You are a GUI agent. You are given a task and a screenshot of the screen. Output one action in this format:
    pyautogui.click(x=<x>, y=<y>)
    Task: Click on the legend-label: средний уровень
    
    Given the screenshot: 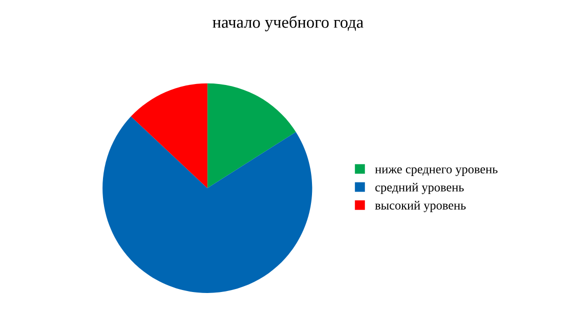 What is the action you would take?
    pyautogui.click(x=419, y=188)
    